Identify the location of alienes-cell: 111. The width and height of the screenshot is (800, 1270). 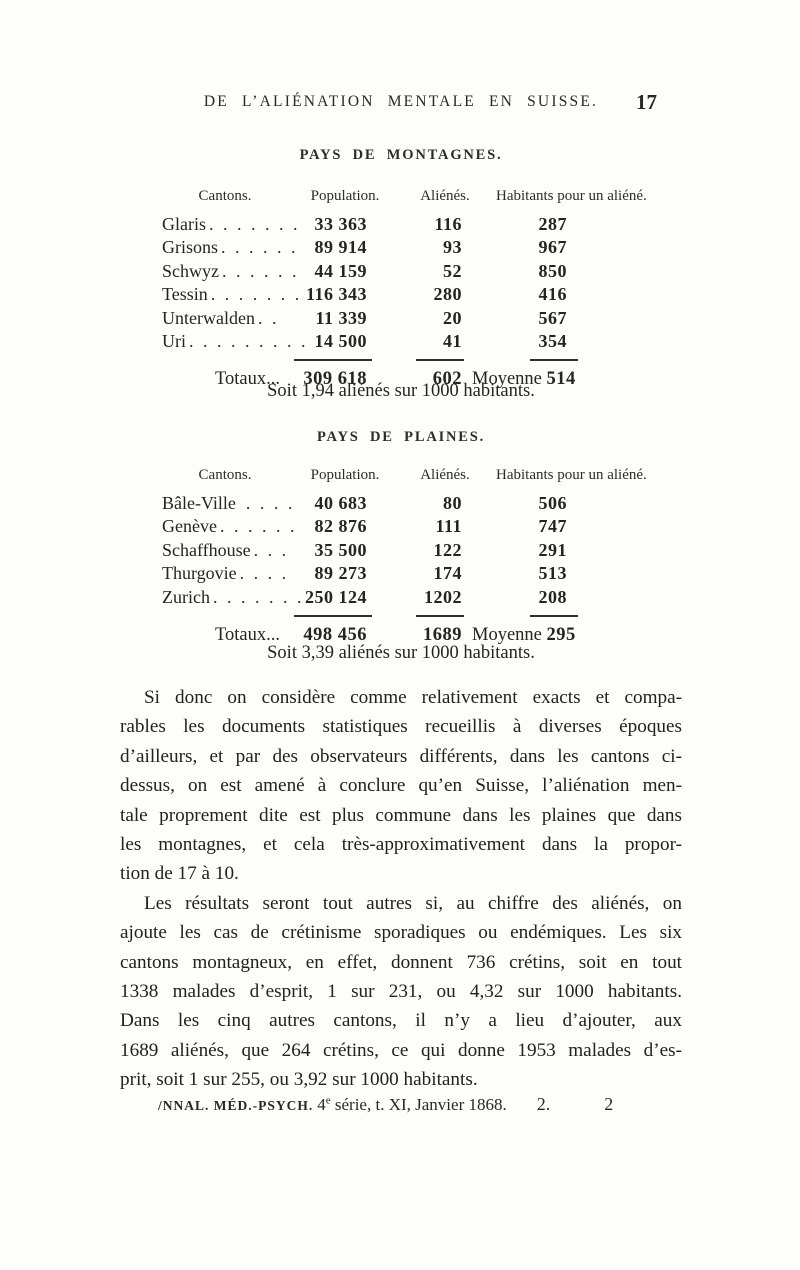
(448, 526).